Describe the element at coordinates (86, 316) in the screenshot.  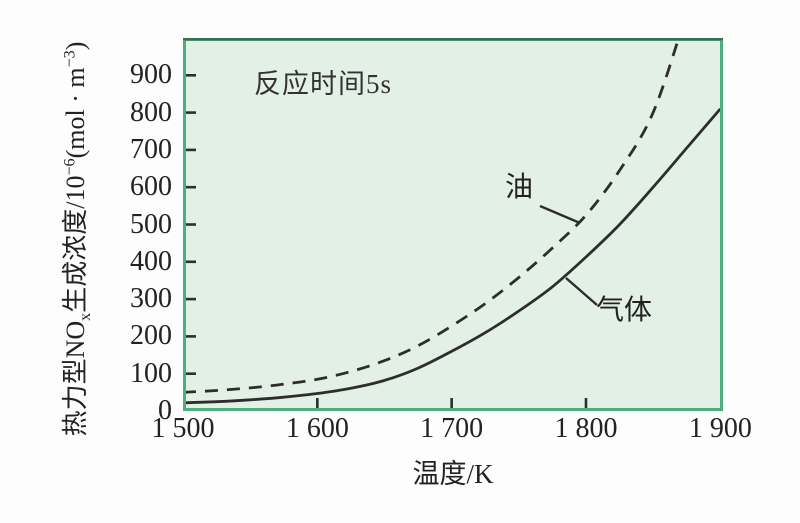
I see `y-axis-title-subscript: x` at that location.